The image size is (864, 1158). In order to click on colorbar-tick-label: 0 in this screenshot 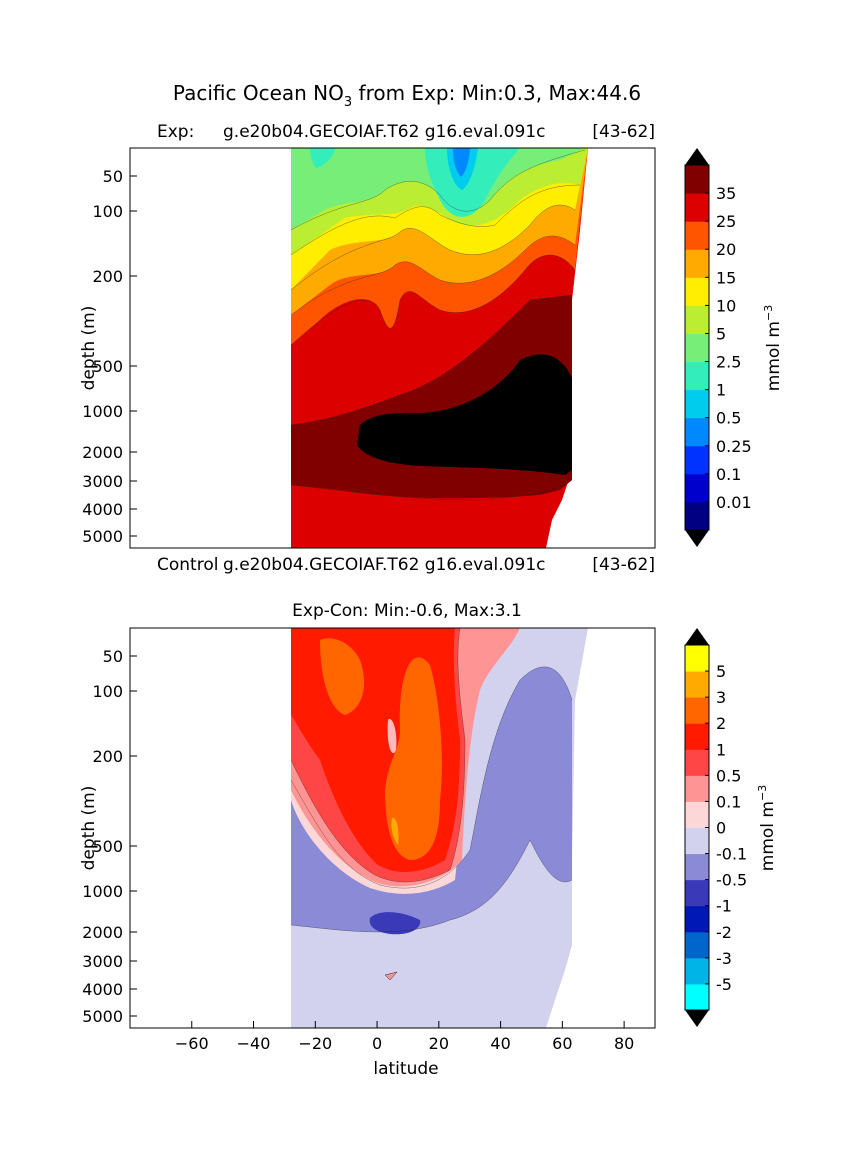, I will do `click(721, 828)`.